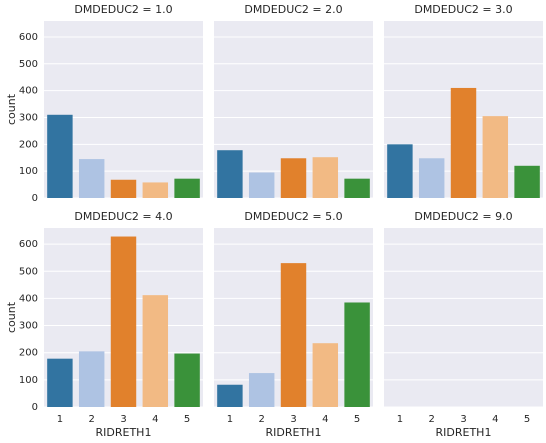 The image size is (546, 443). I want to click on panel-title: DMDEDUC2 = 9.0, so click(463, 216).